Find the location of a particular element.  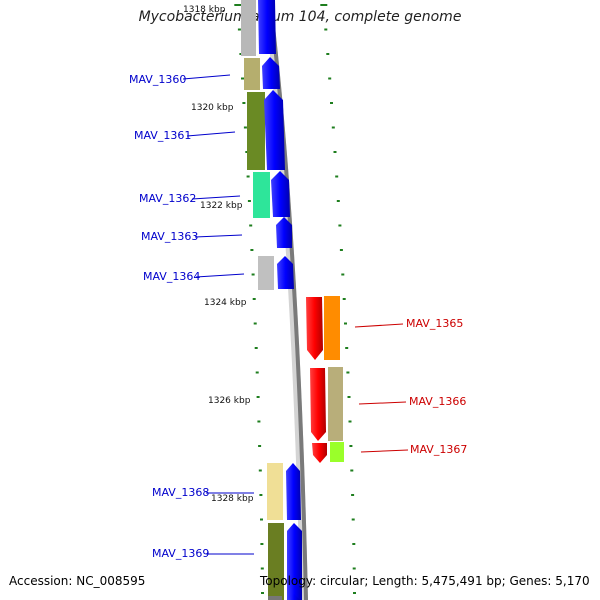

tick-label-1326: 1326 kbp is located at coordinates (229, 401).